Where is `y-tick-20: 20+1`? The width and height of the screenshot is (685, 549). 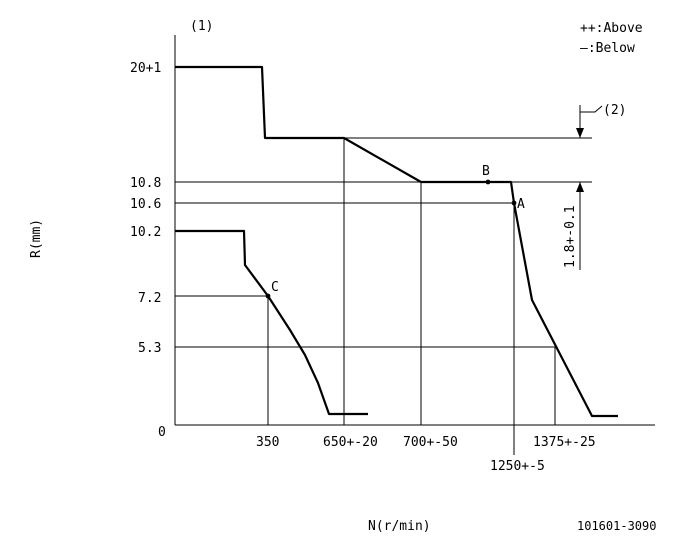 y-tick-20: 20+1 is located at coordinates (145, 68).